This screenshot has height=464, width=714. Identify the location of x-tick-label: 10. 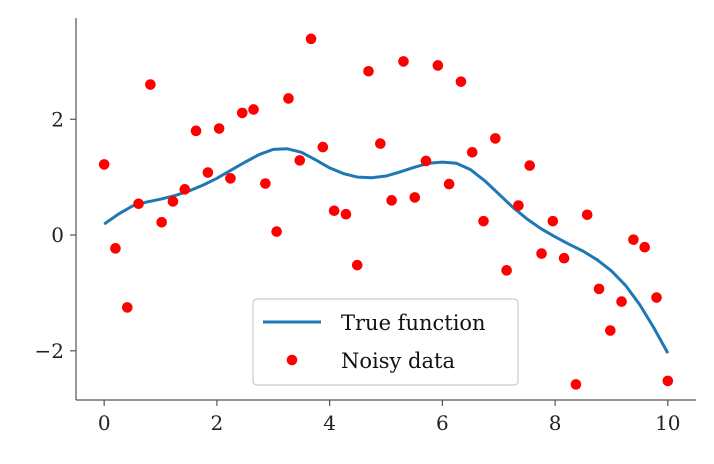
(667, 423).